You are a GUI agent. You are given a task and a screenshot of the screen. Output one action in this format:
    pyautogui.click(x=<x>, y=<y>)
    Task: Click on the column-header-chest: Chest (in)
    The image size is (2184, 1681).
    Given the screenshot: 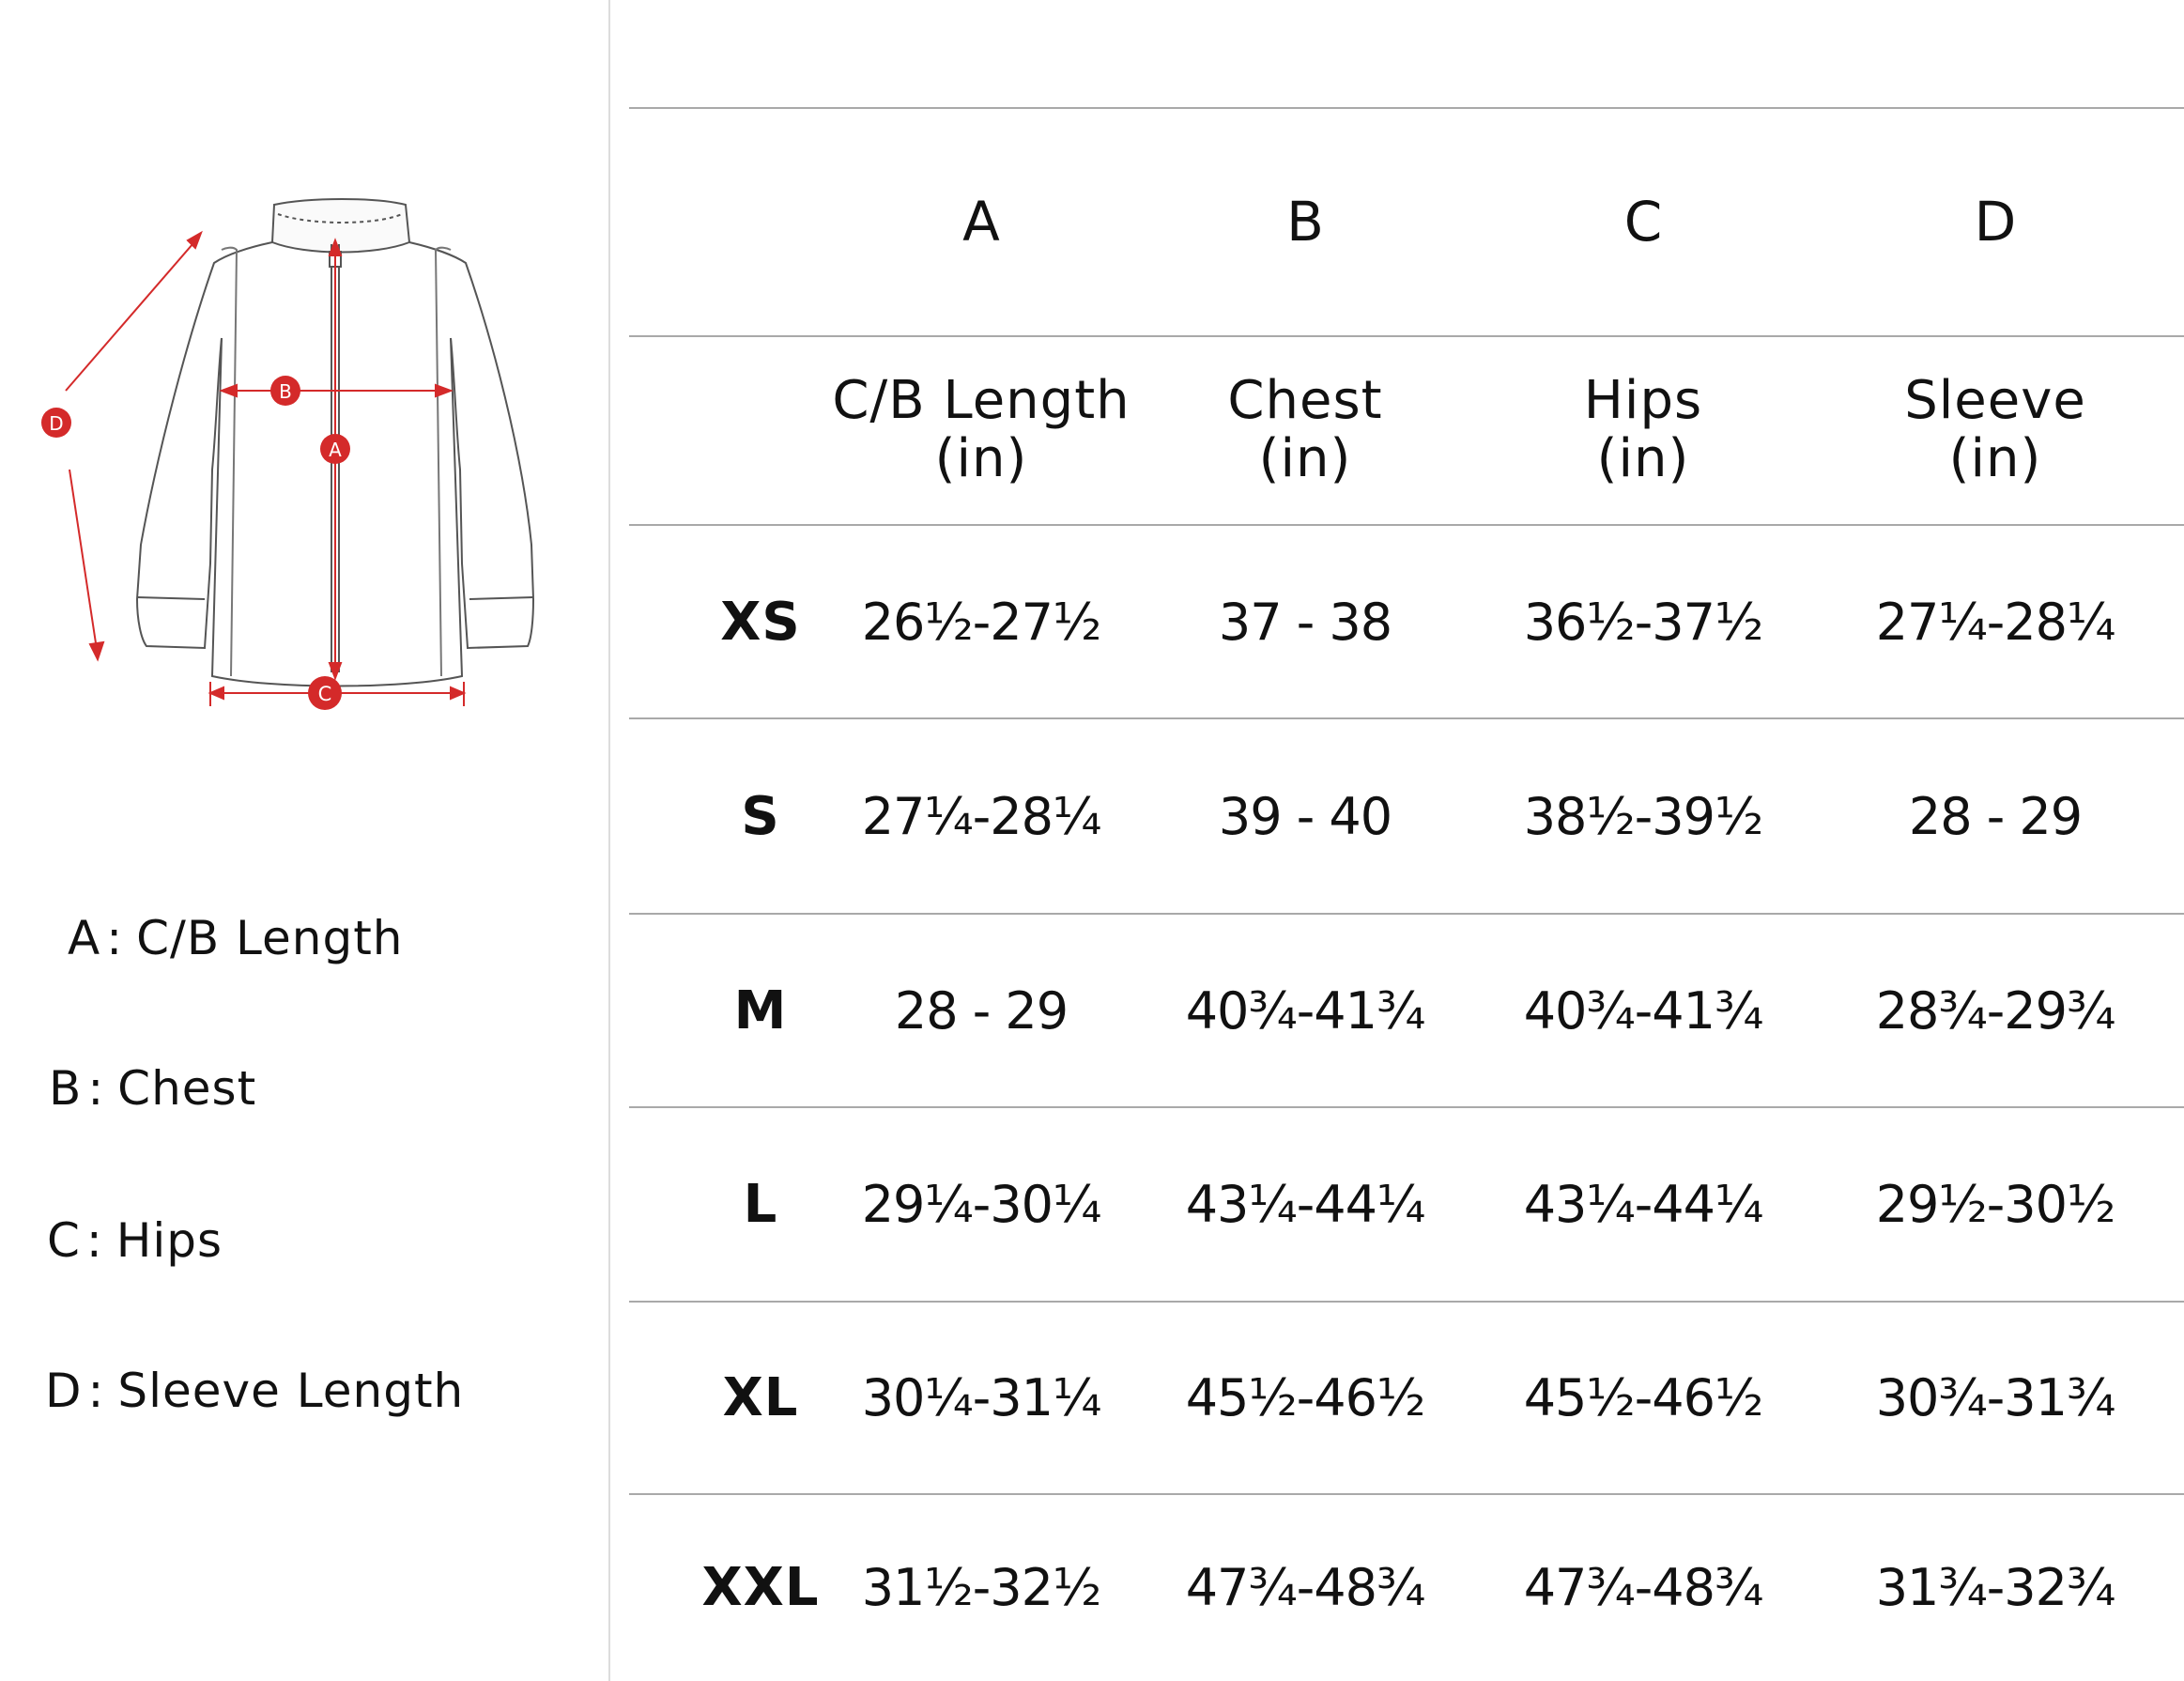 What is the action you would take?
    pyautogui.click(x=1305, y=430)
    